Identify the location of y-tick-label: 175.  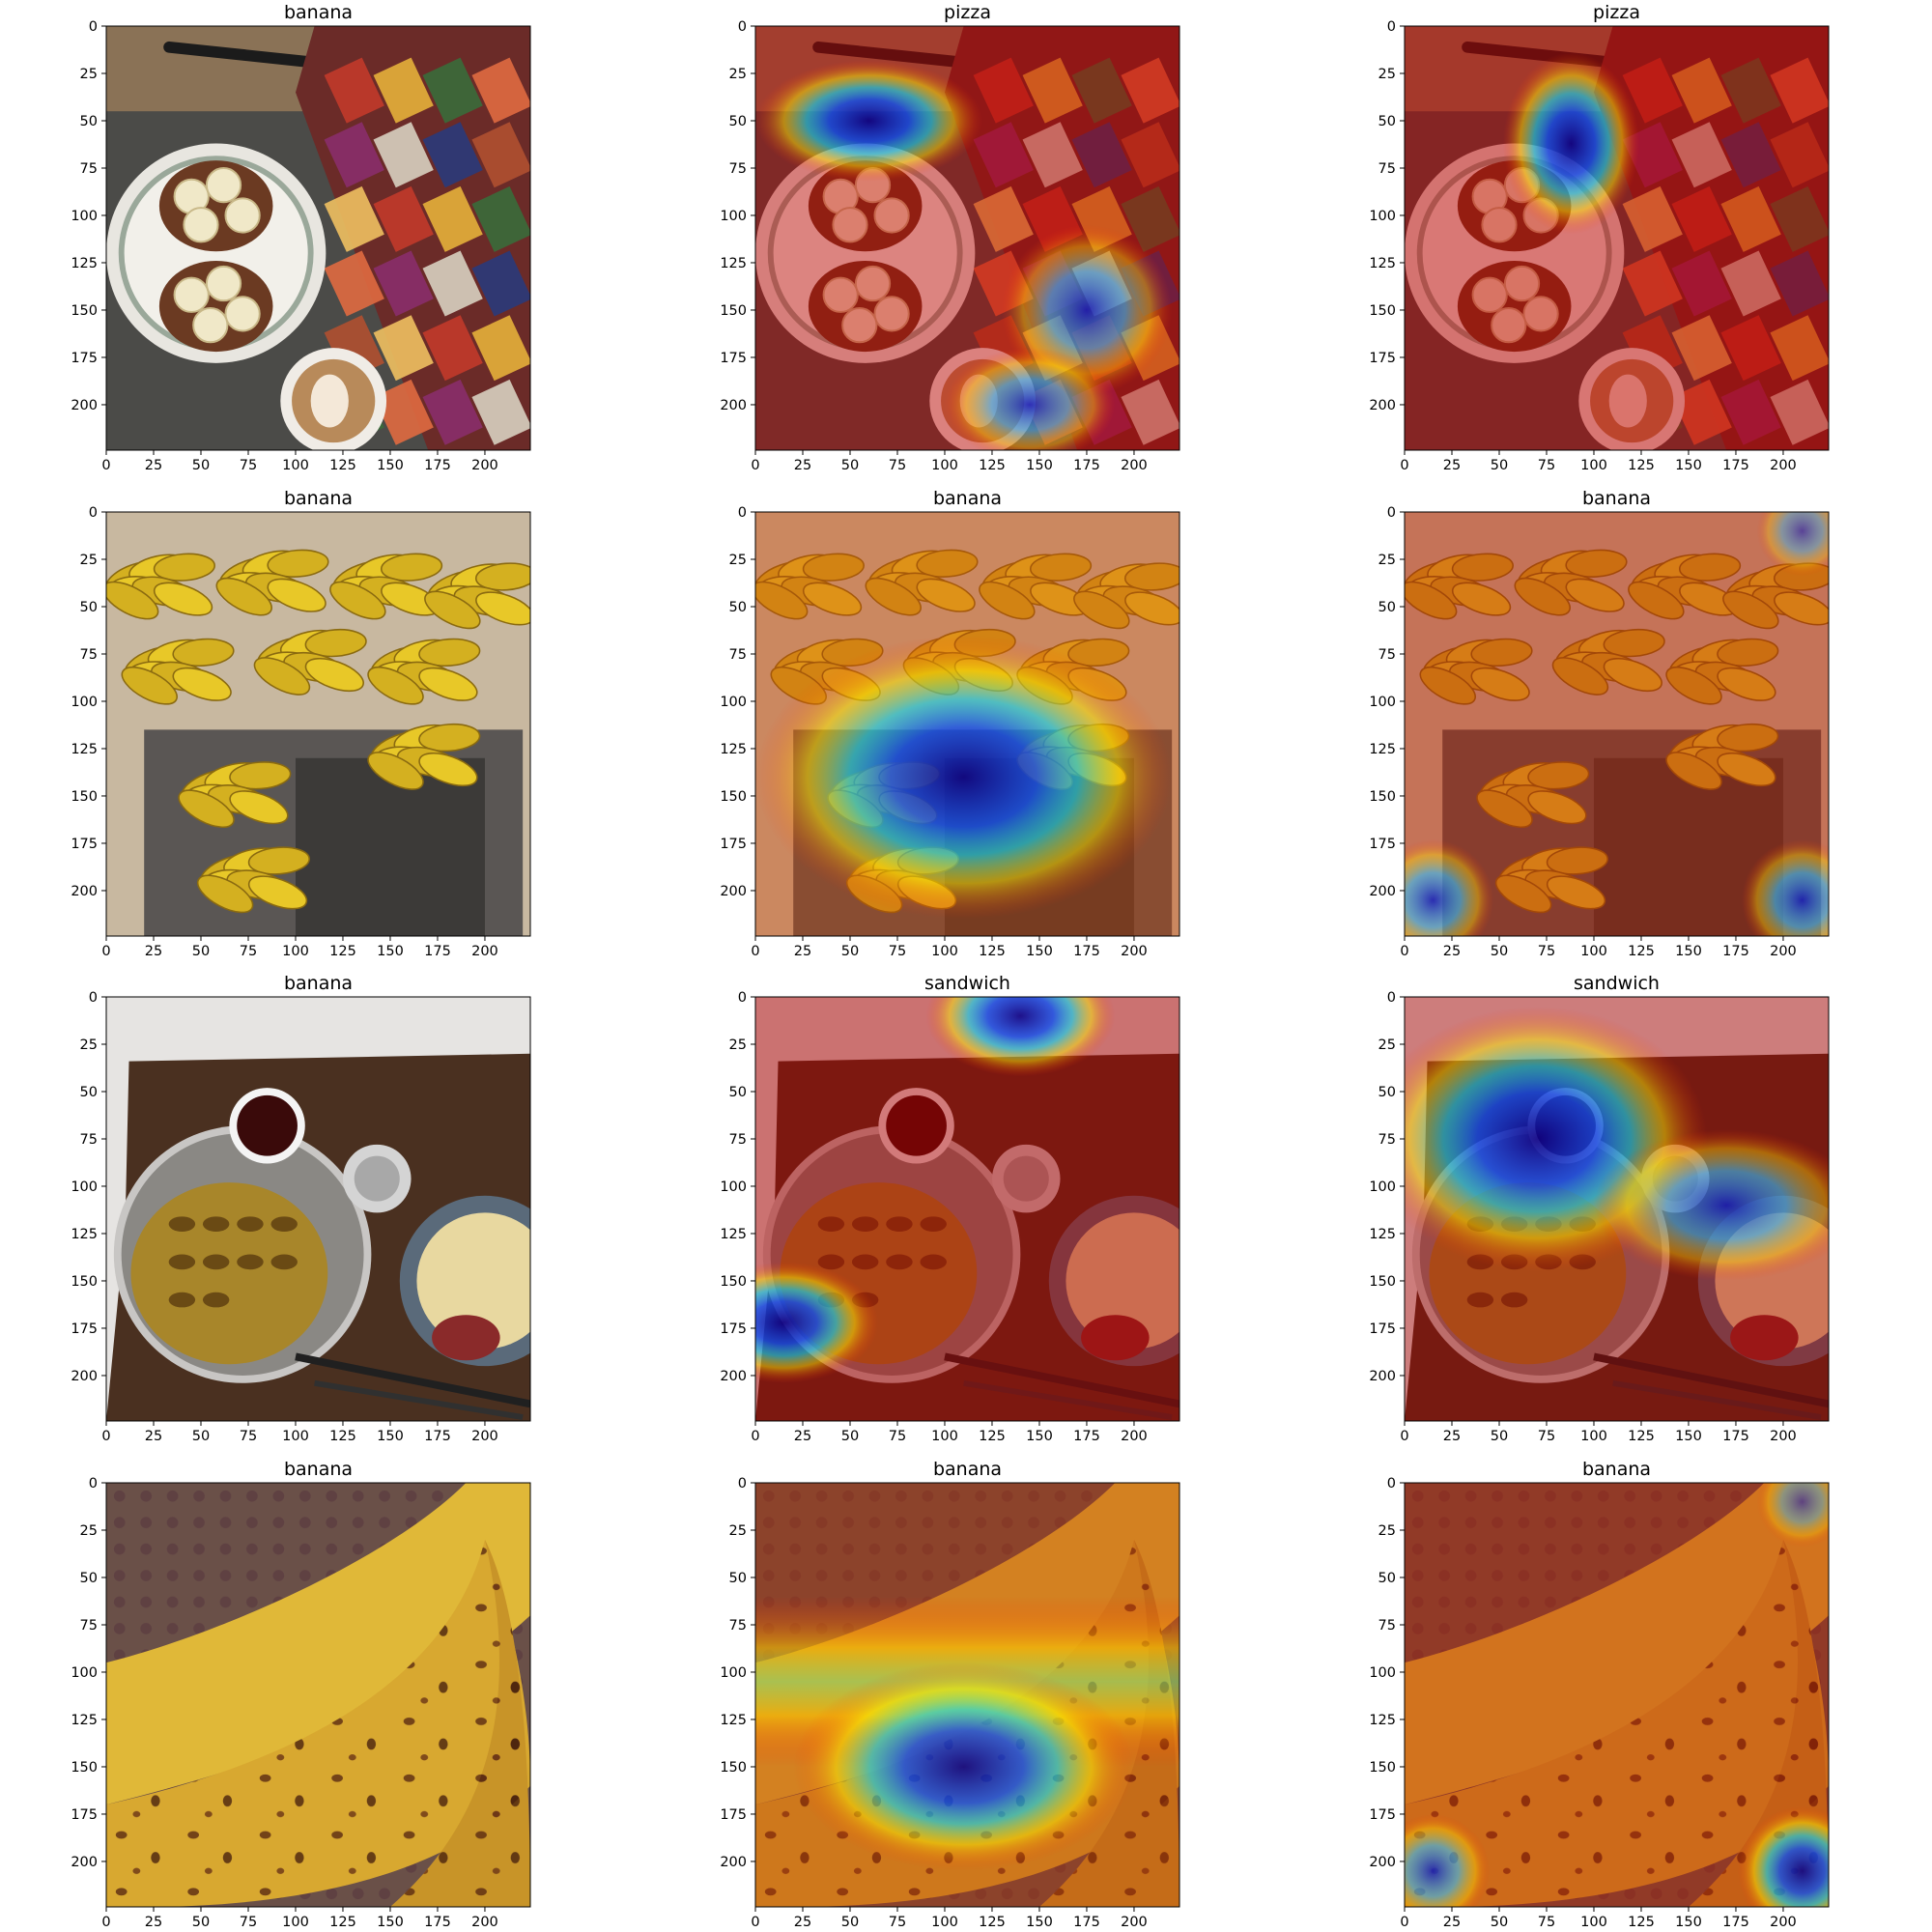
(84, 1329).